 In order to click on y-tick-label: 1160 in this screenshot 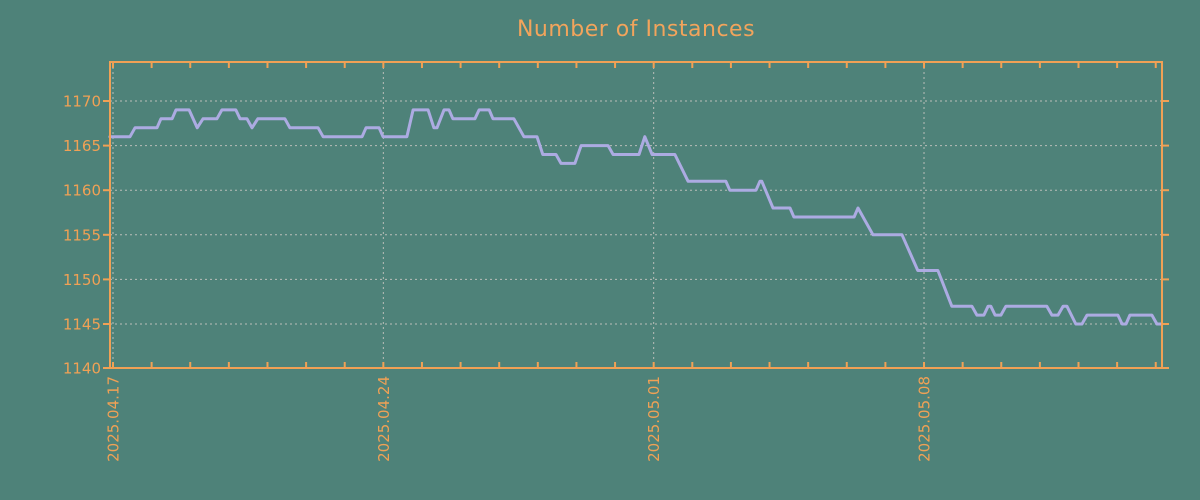, I will do `click(82, 191)`.